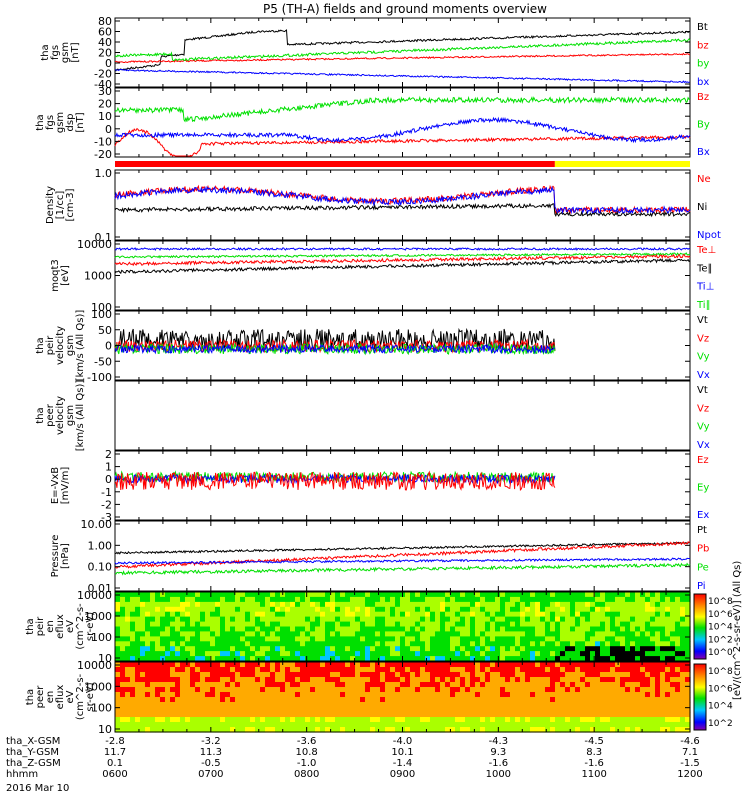 This screenshot has width=750, height=800. I want to click on y-axis-label: velocity, so click(60, 415).